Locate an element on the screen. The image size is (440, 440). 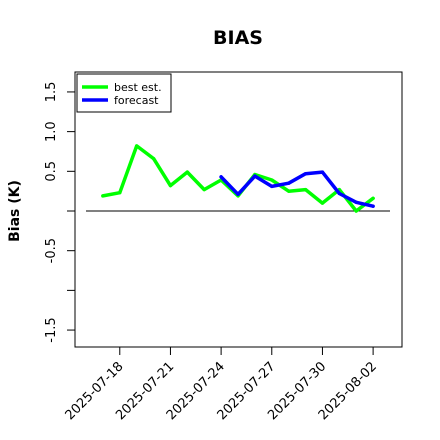
y-axis-label: Bias (K) is located at coordinates (15, 211).